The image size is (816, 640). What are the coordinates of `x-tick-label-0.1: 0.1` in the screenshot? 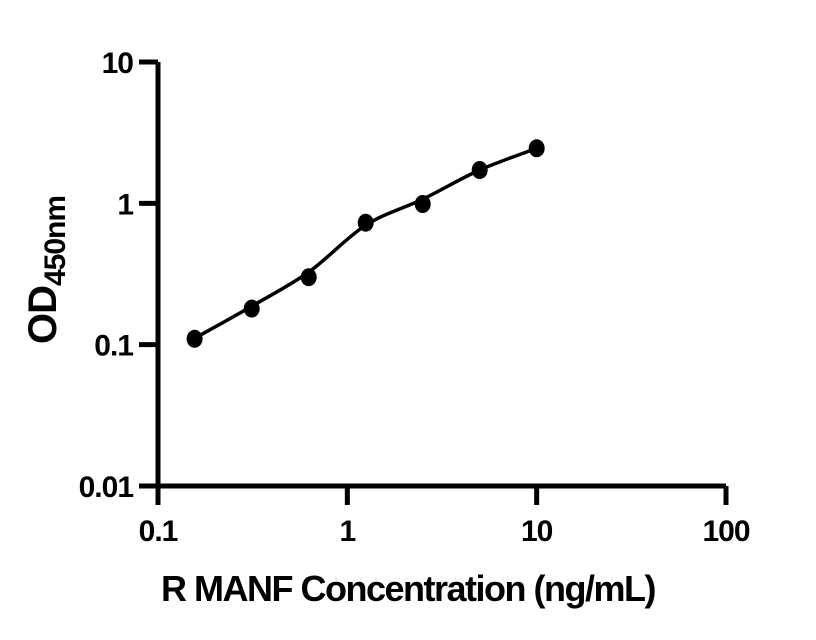 It's located at (158, 531).